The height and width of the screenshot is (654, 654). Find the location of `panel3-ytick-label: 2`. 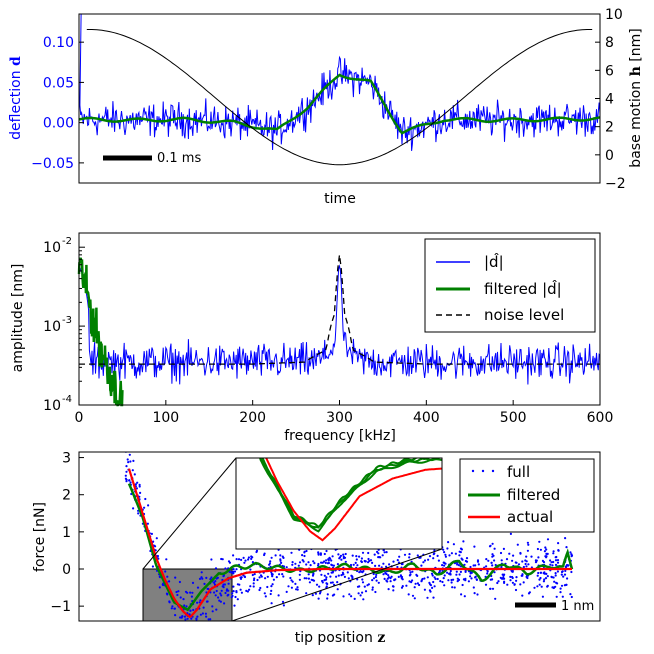

panel3-ytick-label: 2 is located at coordinates (66, 496).